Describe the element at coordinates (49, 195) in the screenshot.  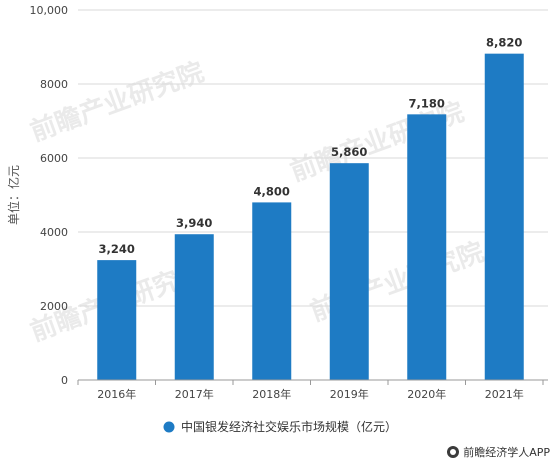
I see `y-axis-ticks: 0 2000 4000 6000 8000 10,000` at that location.